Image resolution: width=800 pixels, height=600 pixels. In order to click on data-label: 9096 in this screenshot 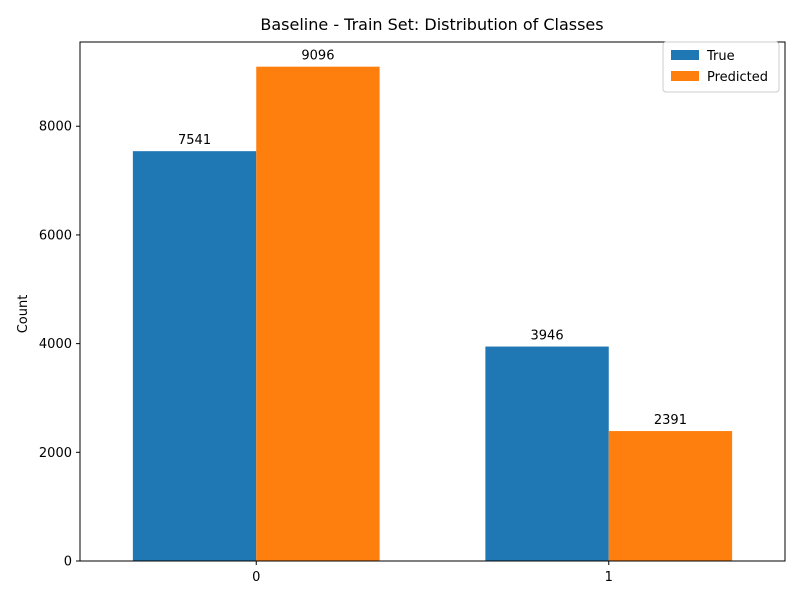, I will do `click(317, 56)`.